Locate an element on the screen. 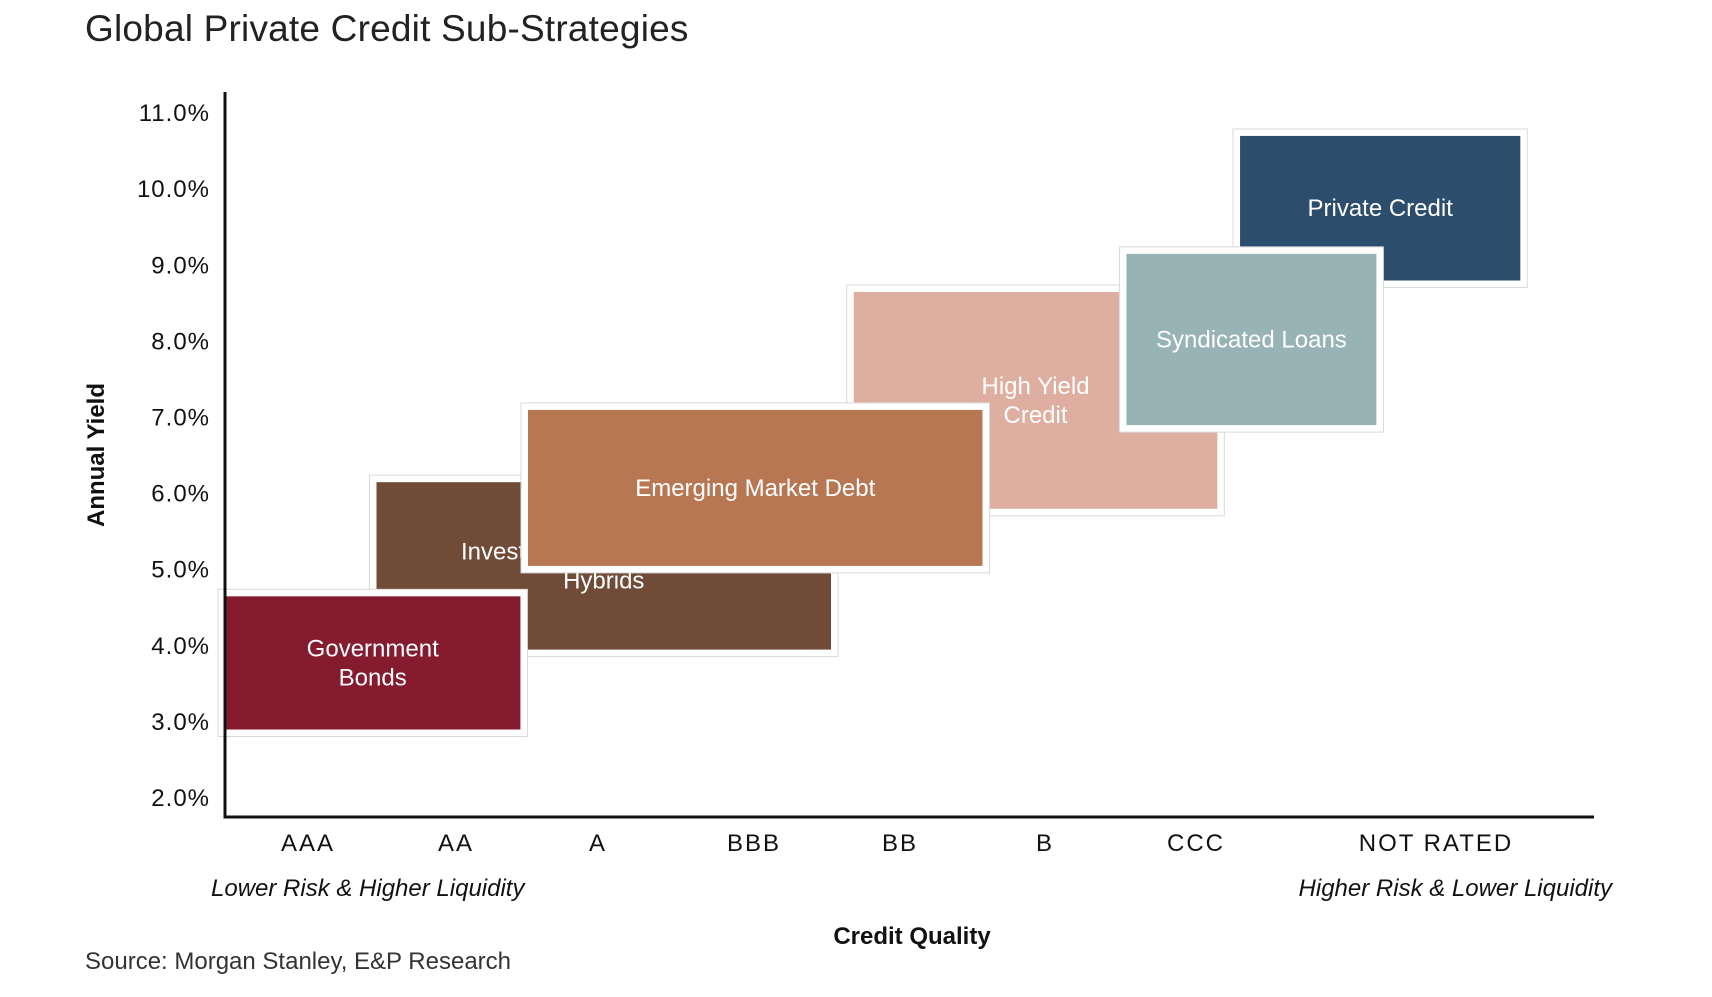 This screenshot has height=997, width=1712. box-label: Emerging Market Debt is located at coordinates (755, 488).